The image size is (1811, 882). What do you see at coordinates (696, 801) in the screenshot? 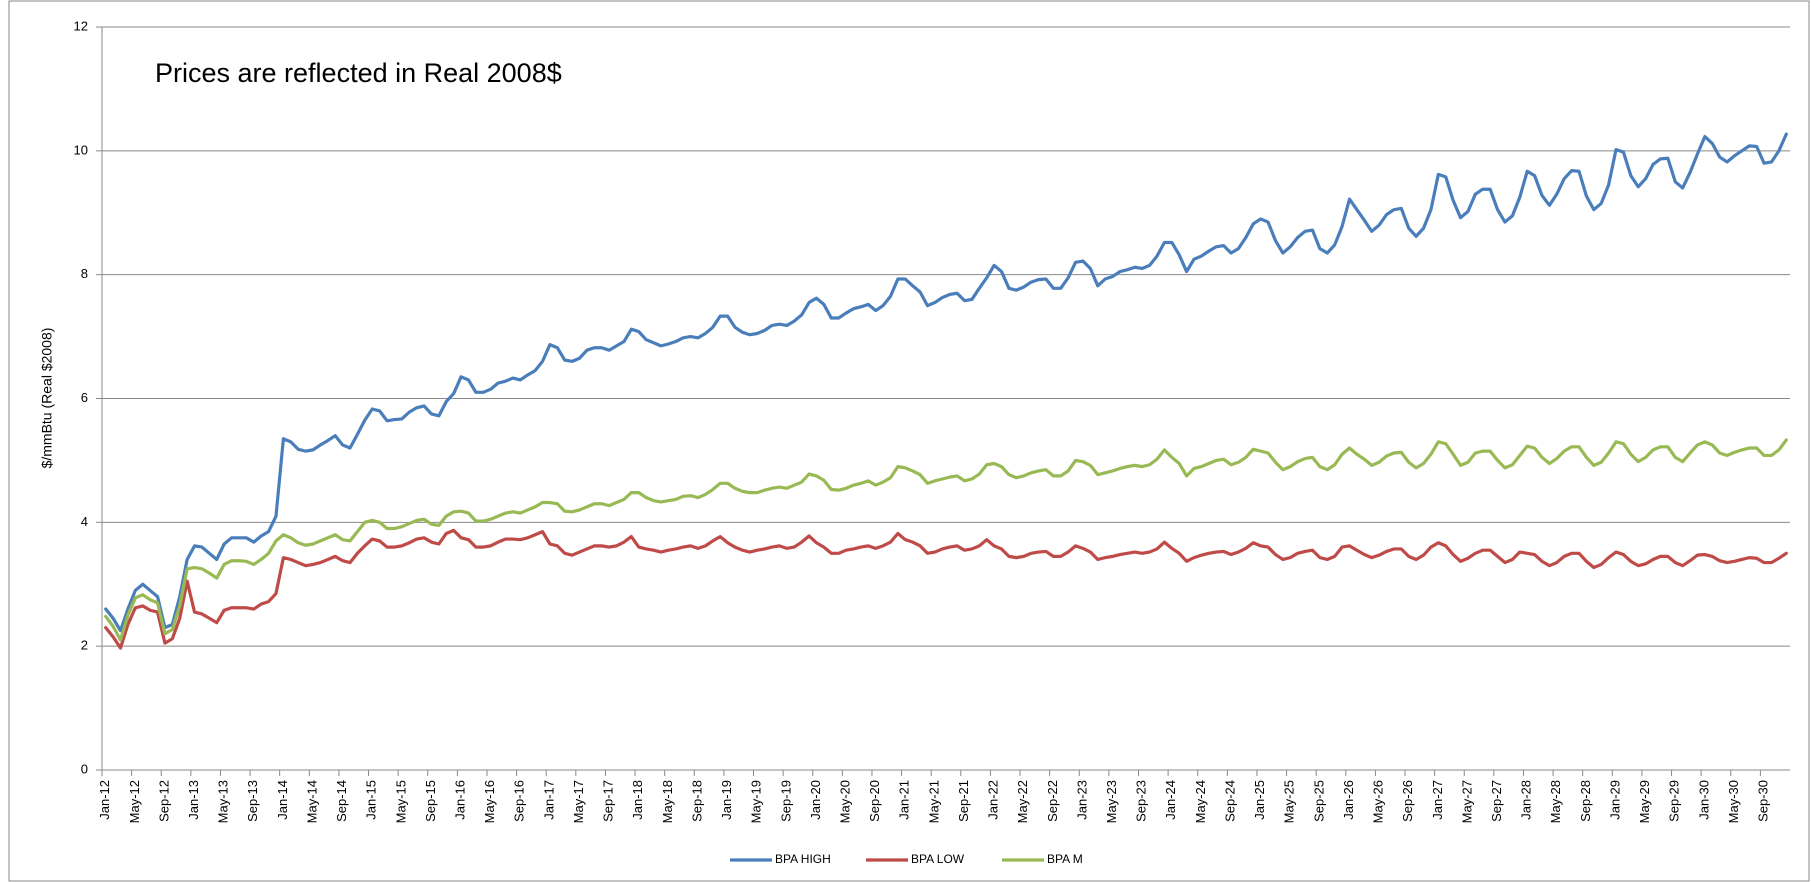
I see `x-tick-label: Sep-18` at bounding box center [696, 801].